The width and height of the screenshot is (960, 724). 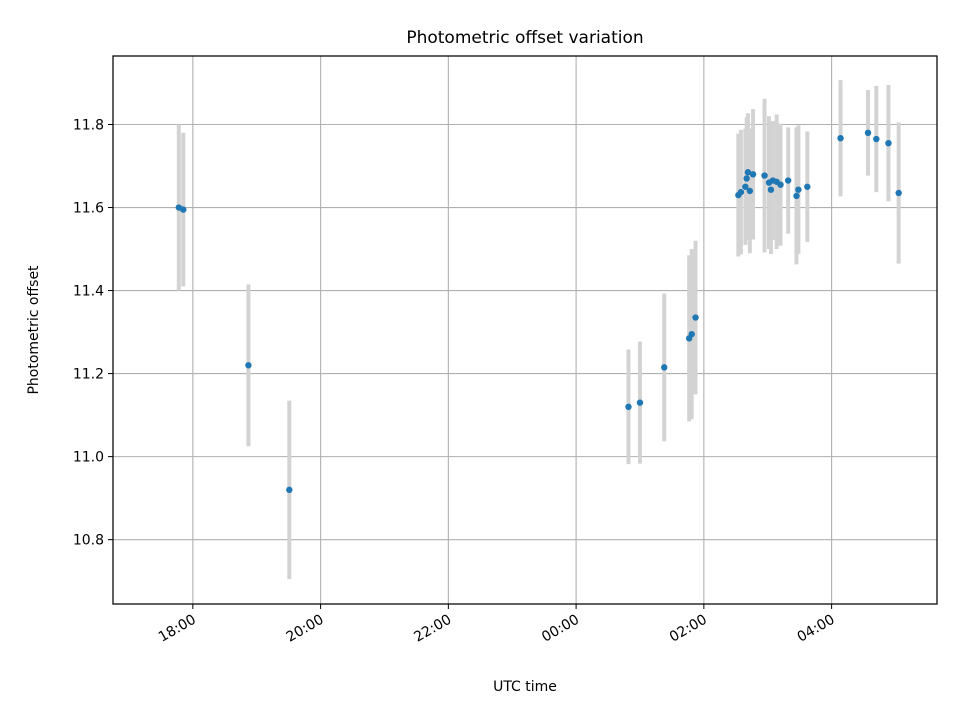 What do you see at coordinates (88, 126) in the screenshot?
I see `y-tick-label: 11.8` at bounding box center [88, 126].